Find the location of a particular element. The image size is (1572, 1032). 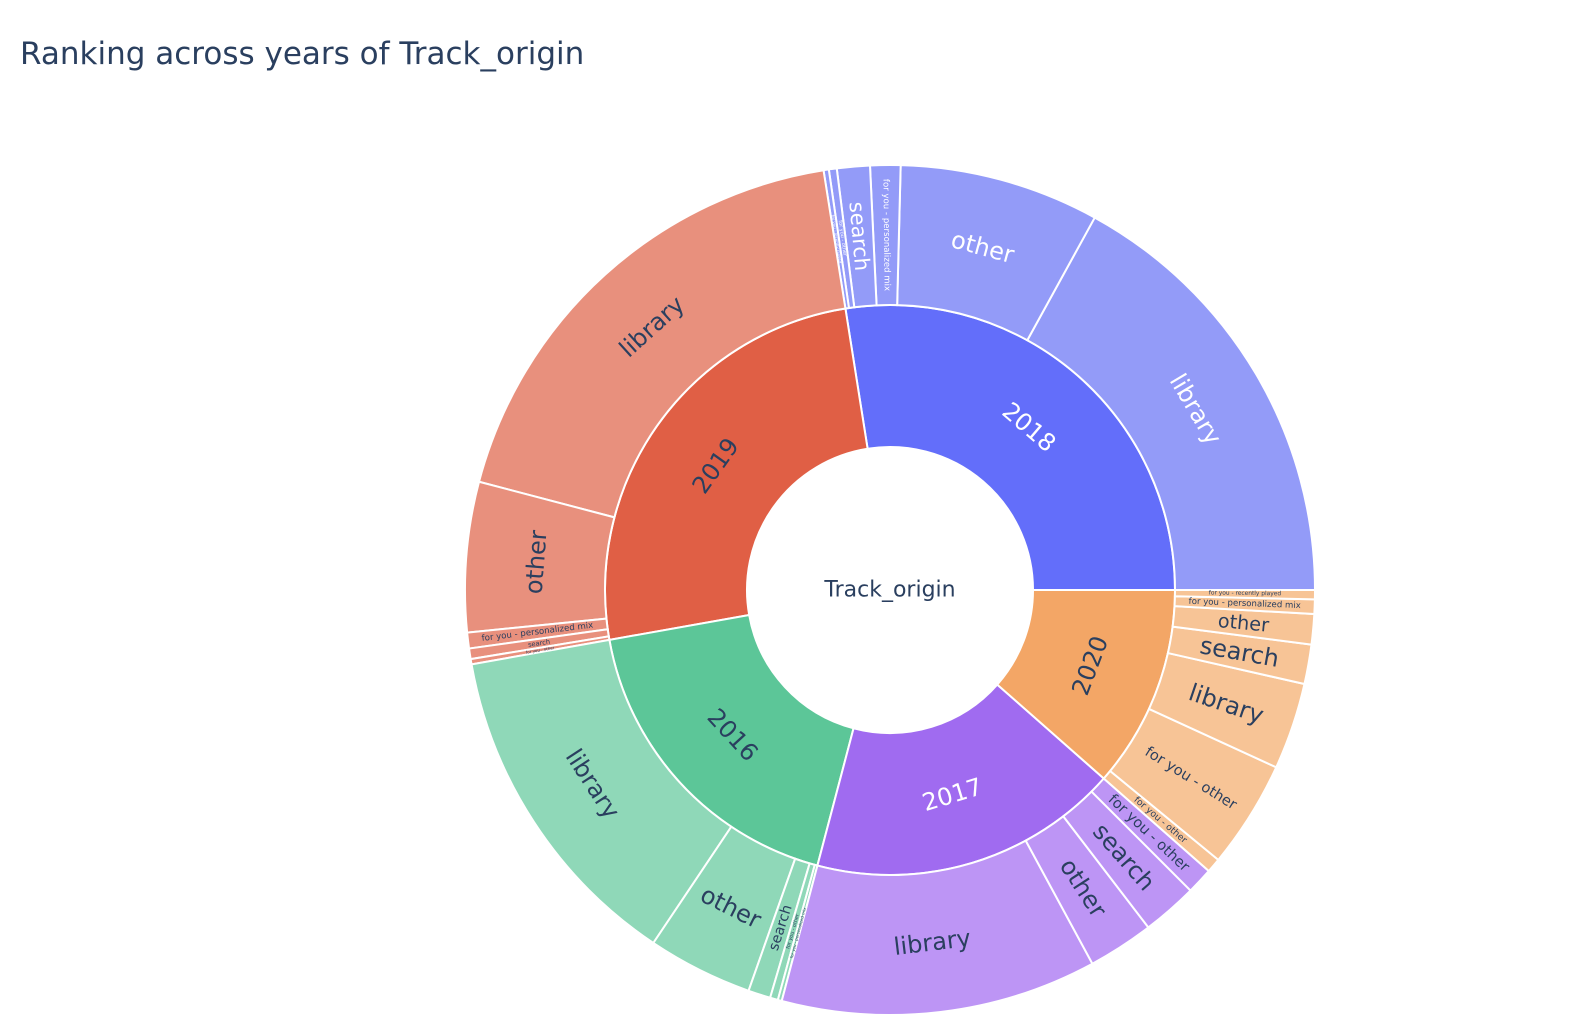

chart-title: Ranking across years of Track_origin is located at coordinates (302, 54).